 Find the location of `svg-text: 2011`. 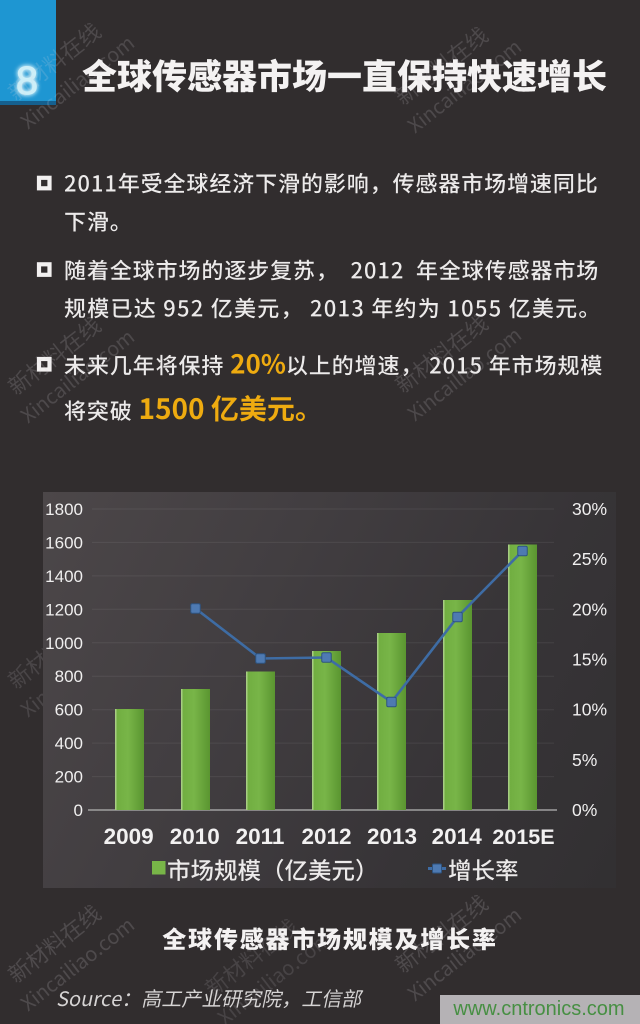

svg-text: 2011 is located at coordinates (260, 836).